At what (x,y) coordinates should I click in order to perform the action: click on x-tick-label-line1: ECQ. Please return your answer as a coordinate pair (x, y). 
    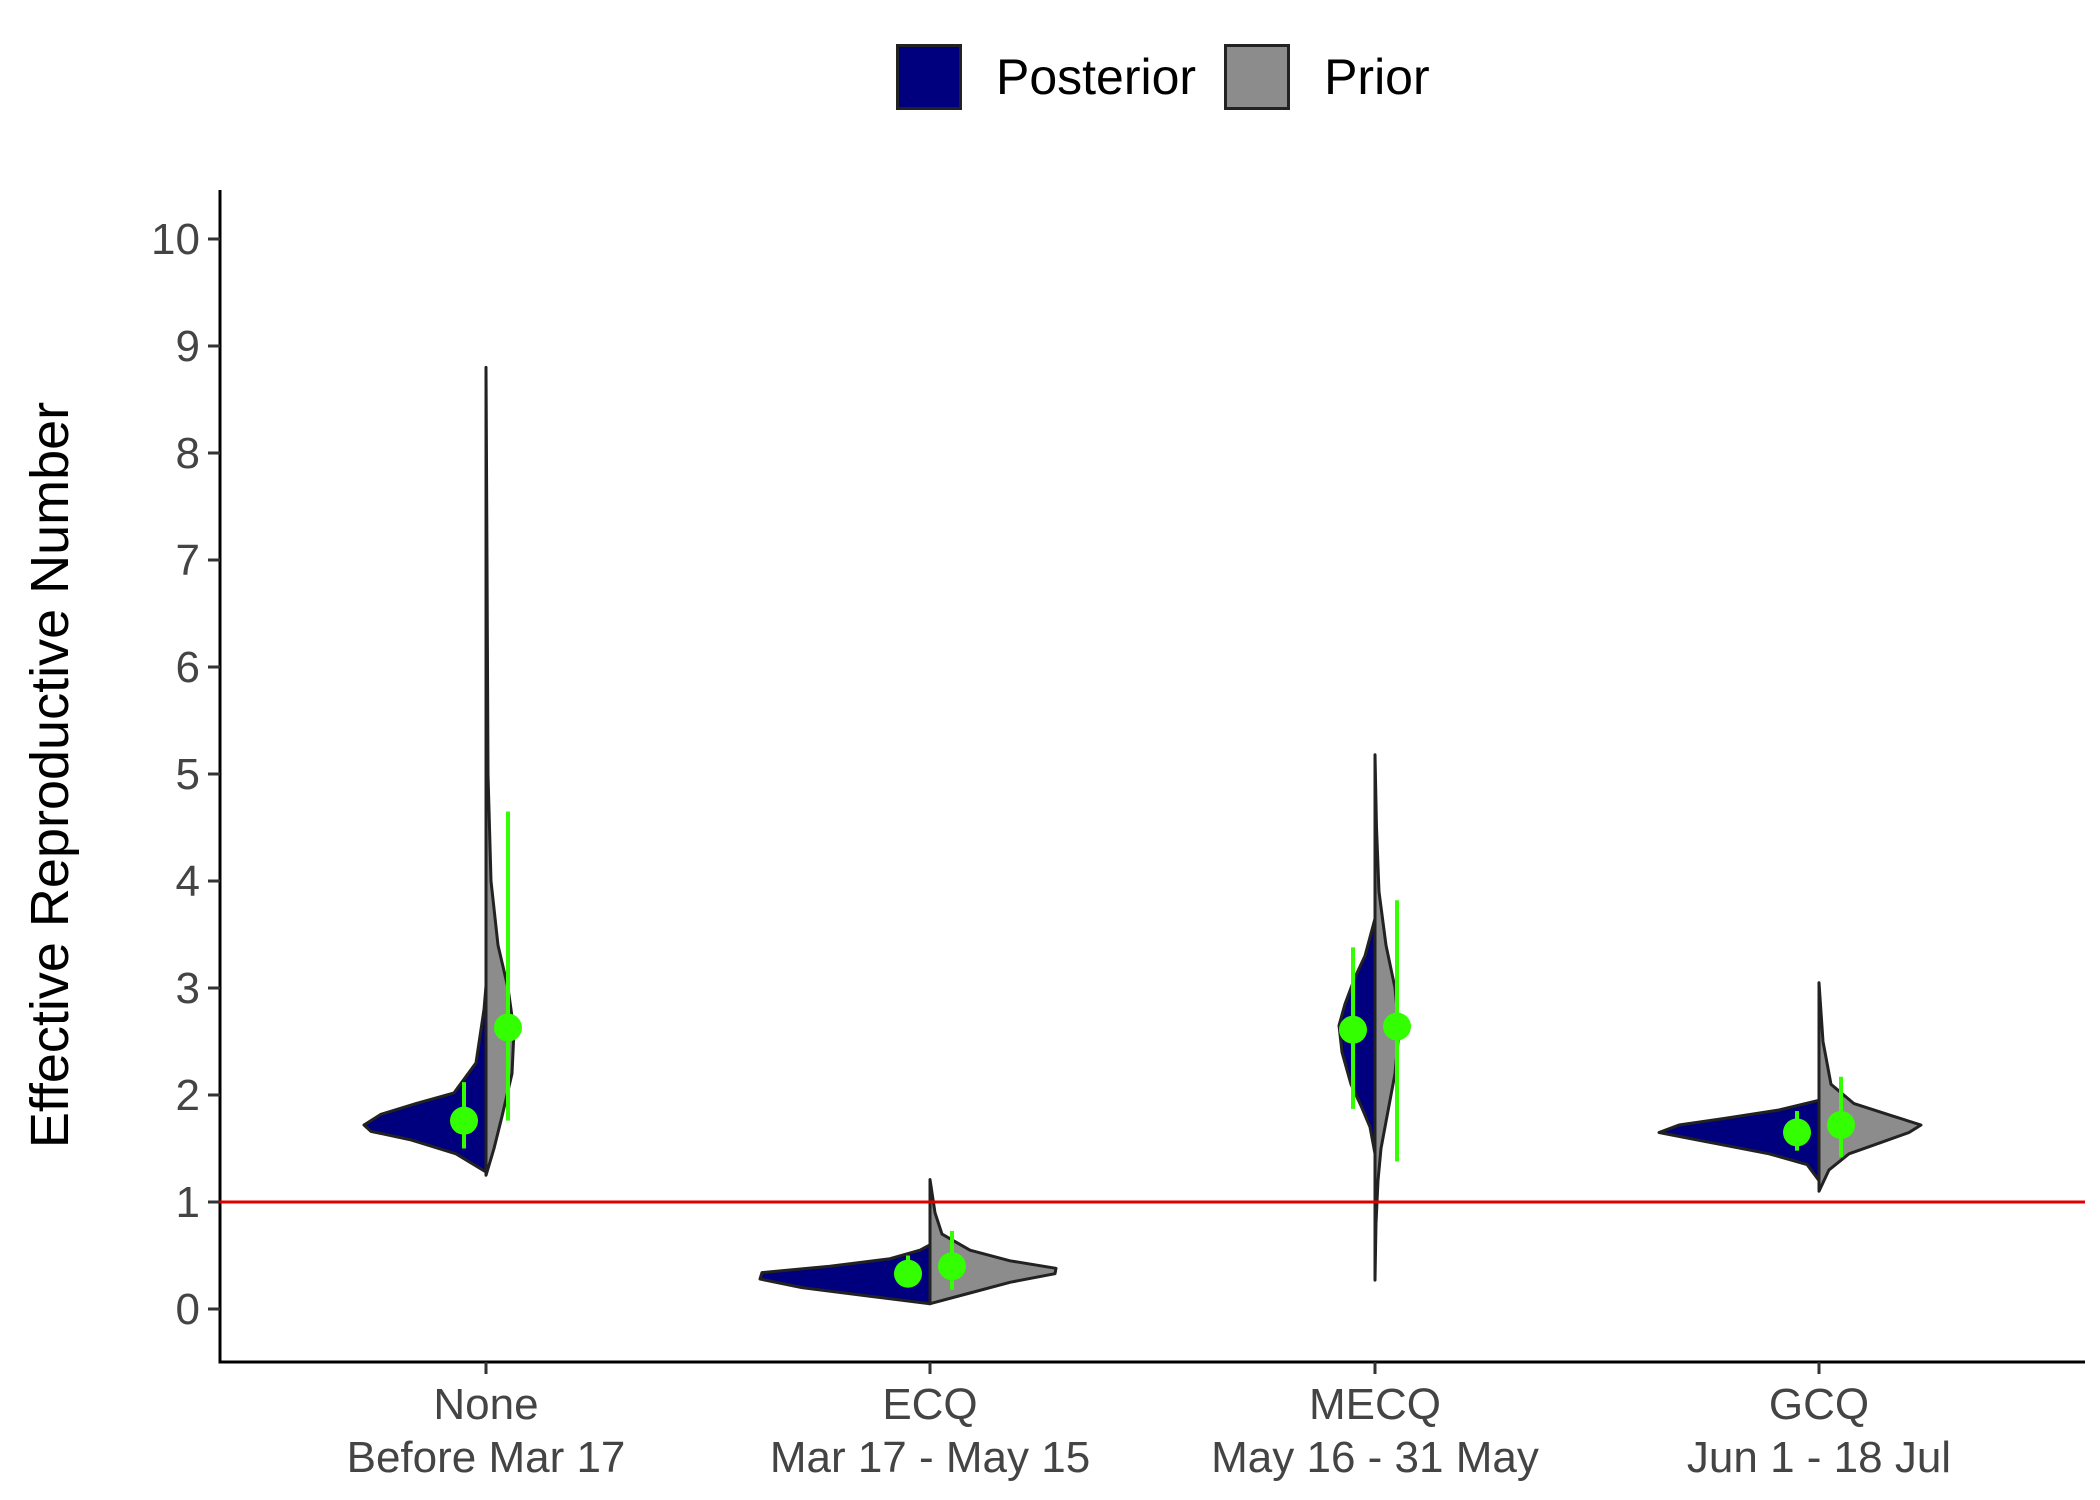
    Looking at the image, I should click on (929, 1404).